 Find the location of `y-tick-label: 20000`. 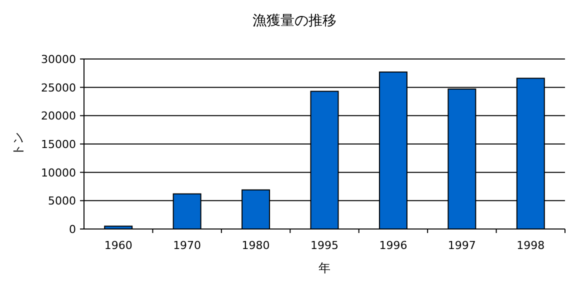

y-tick-label: 20000 is located at coordinates (58, 116).